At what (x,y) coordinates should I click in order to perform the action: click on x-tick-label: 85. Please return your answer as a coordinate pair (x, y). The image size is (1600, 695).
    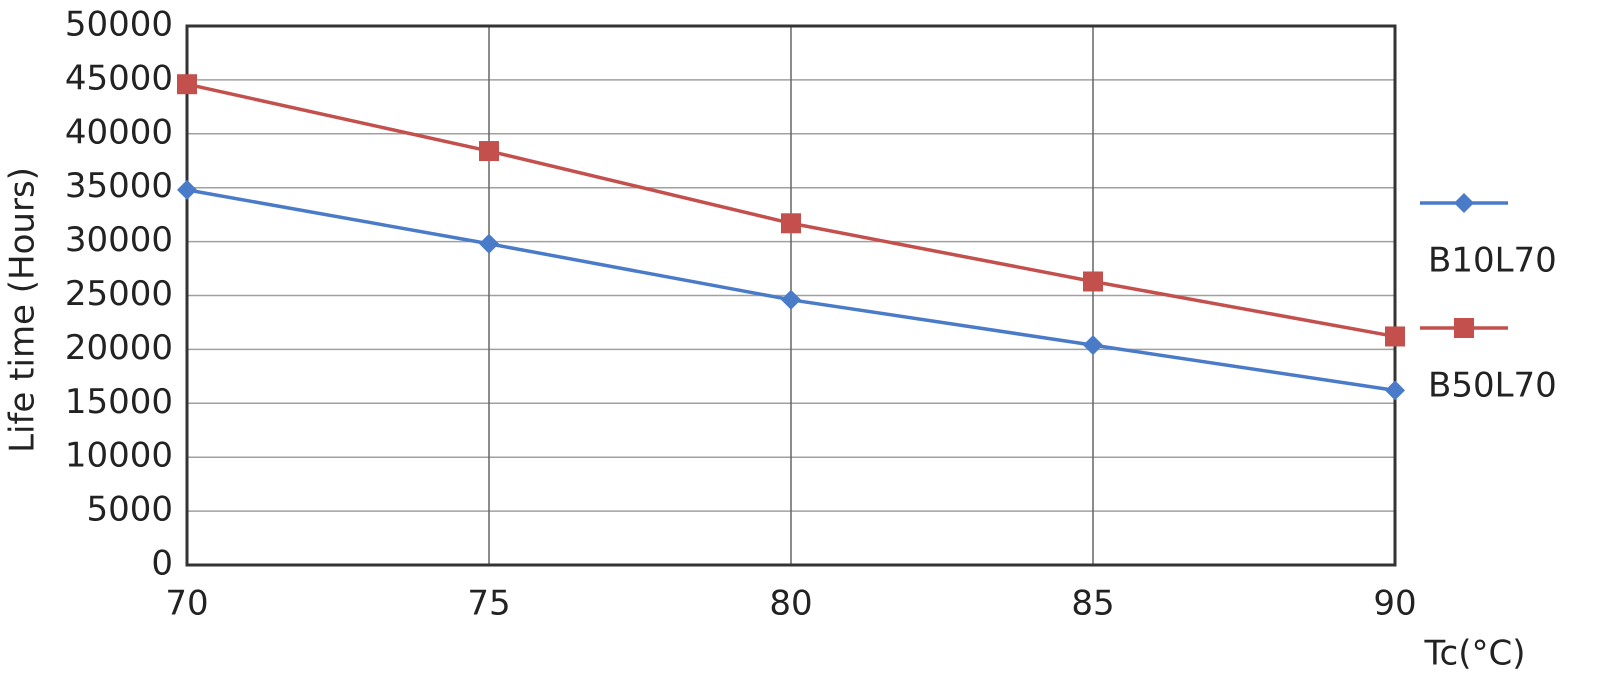
    Looking at the image, I should click on (1092, 604).